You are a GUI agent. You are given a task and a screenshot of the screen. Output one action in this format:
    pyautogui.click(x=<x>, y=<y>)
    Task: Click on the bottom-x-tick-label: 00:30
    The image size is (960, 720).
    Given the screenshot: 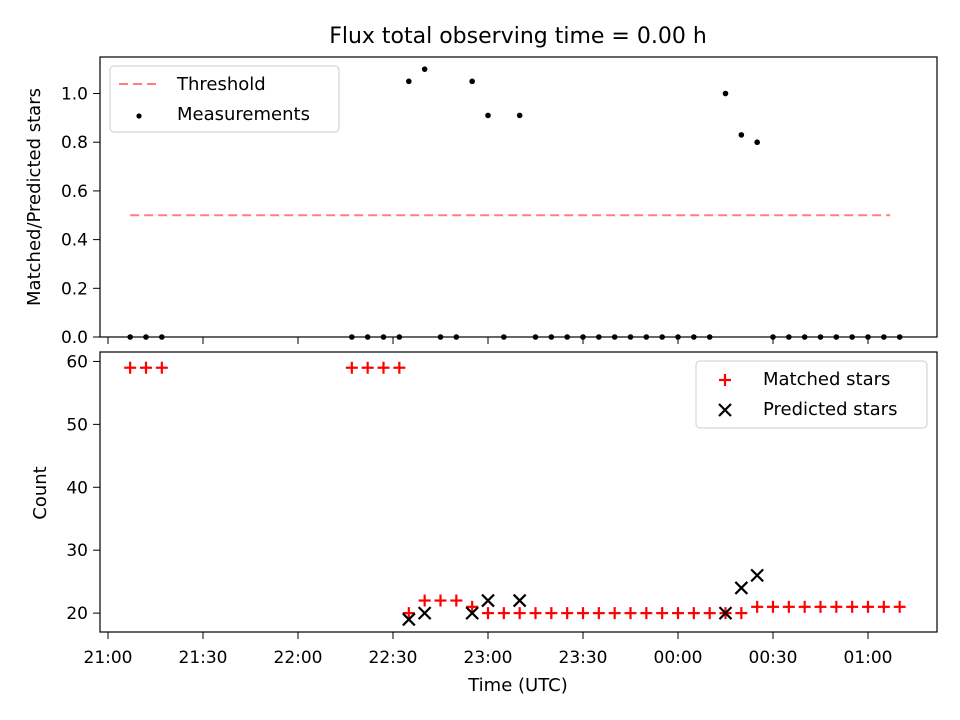 What is the action you would take?
    pyautogui.click(x=773, y=658)
    